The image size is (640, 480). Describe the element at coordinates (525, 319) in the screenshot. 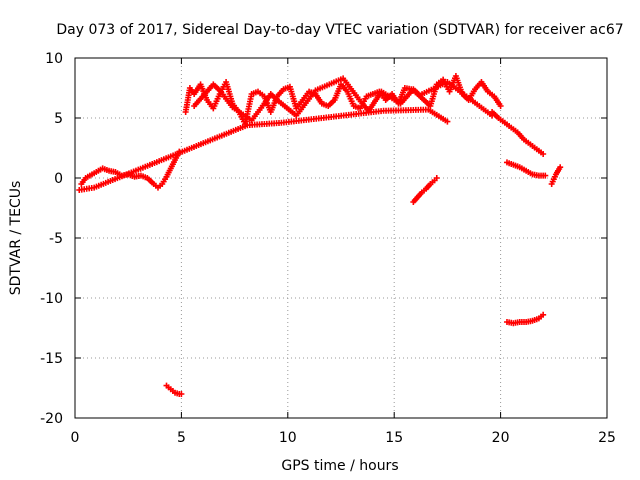

I see `series-neg-arc` at that location.